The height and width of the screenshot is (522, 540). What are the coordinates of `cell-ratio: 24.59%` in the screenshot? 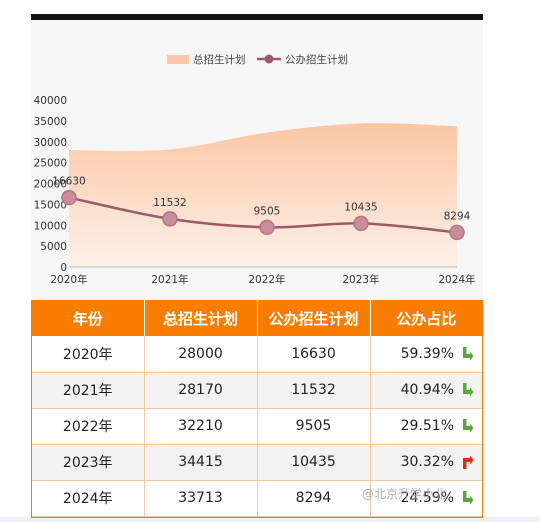 It's located at (426, 498).